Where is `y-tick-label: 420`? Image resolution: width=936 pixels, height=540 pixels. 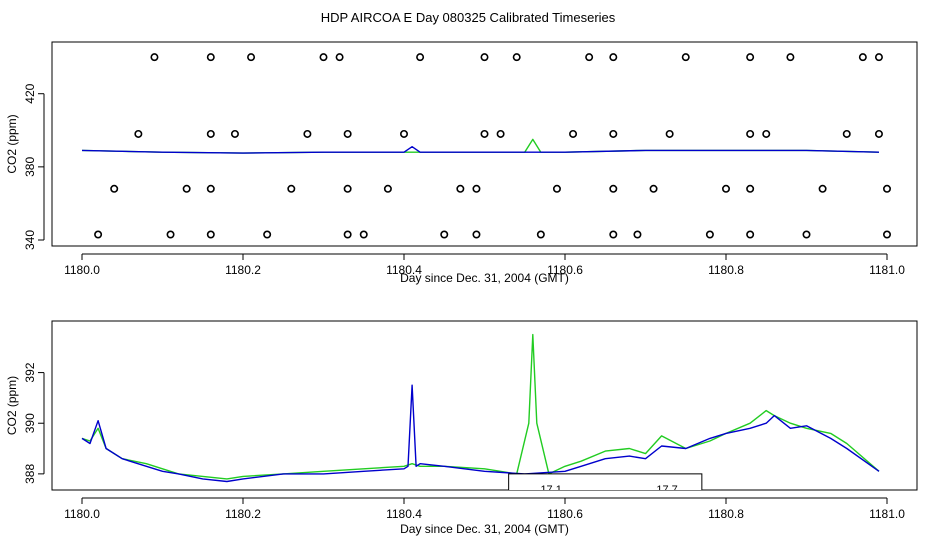
y-tick-label: 420 is located at coordinates (30, 93).